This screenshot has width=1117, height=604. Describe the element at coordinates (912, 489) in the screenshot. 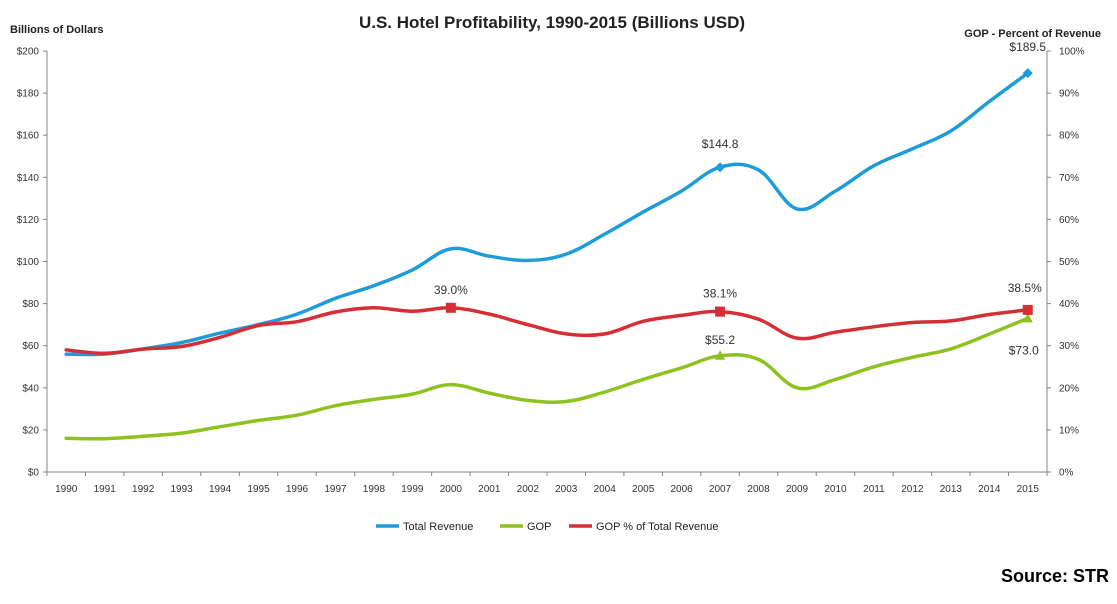

I see `x-tick-label: 2012` at that location.